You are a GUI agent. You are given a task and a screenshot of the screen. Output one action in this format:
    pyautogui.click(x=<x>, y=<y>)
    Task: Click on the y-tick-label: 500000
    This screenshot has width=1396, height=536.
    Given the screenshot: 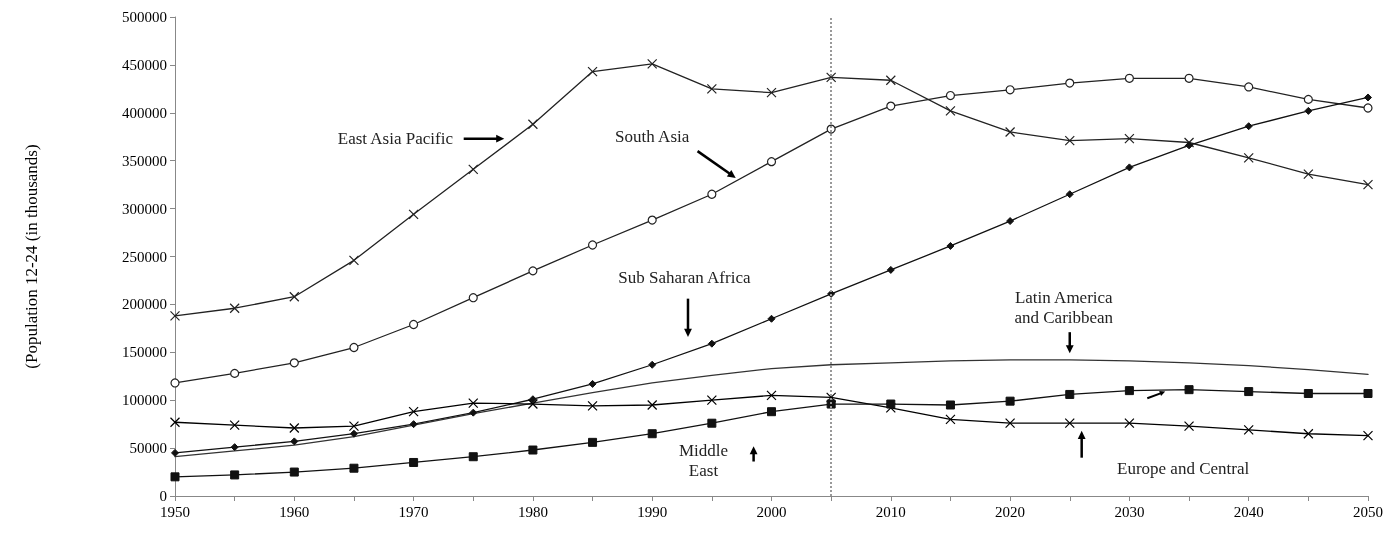 What is the action you would take?
    pyautogui.click(x=144, y=17)
    